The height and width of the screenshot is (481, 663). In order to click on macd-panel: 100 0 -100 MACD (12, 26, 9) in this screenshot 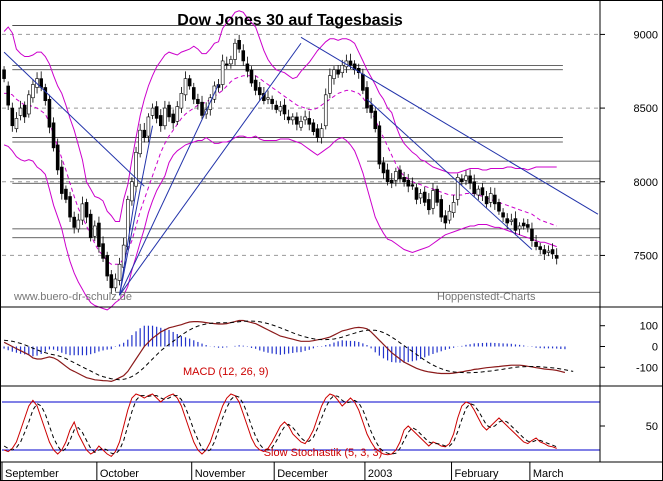, I will do `click(330, 351)`.